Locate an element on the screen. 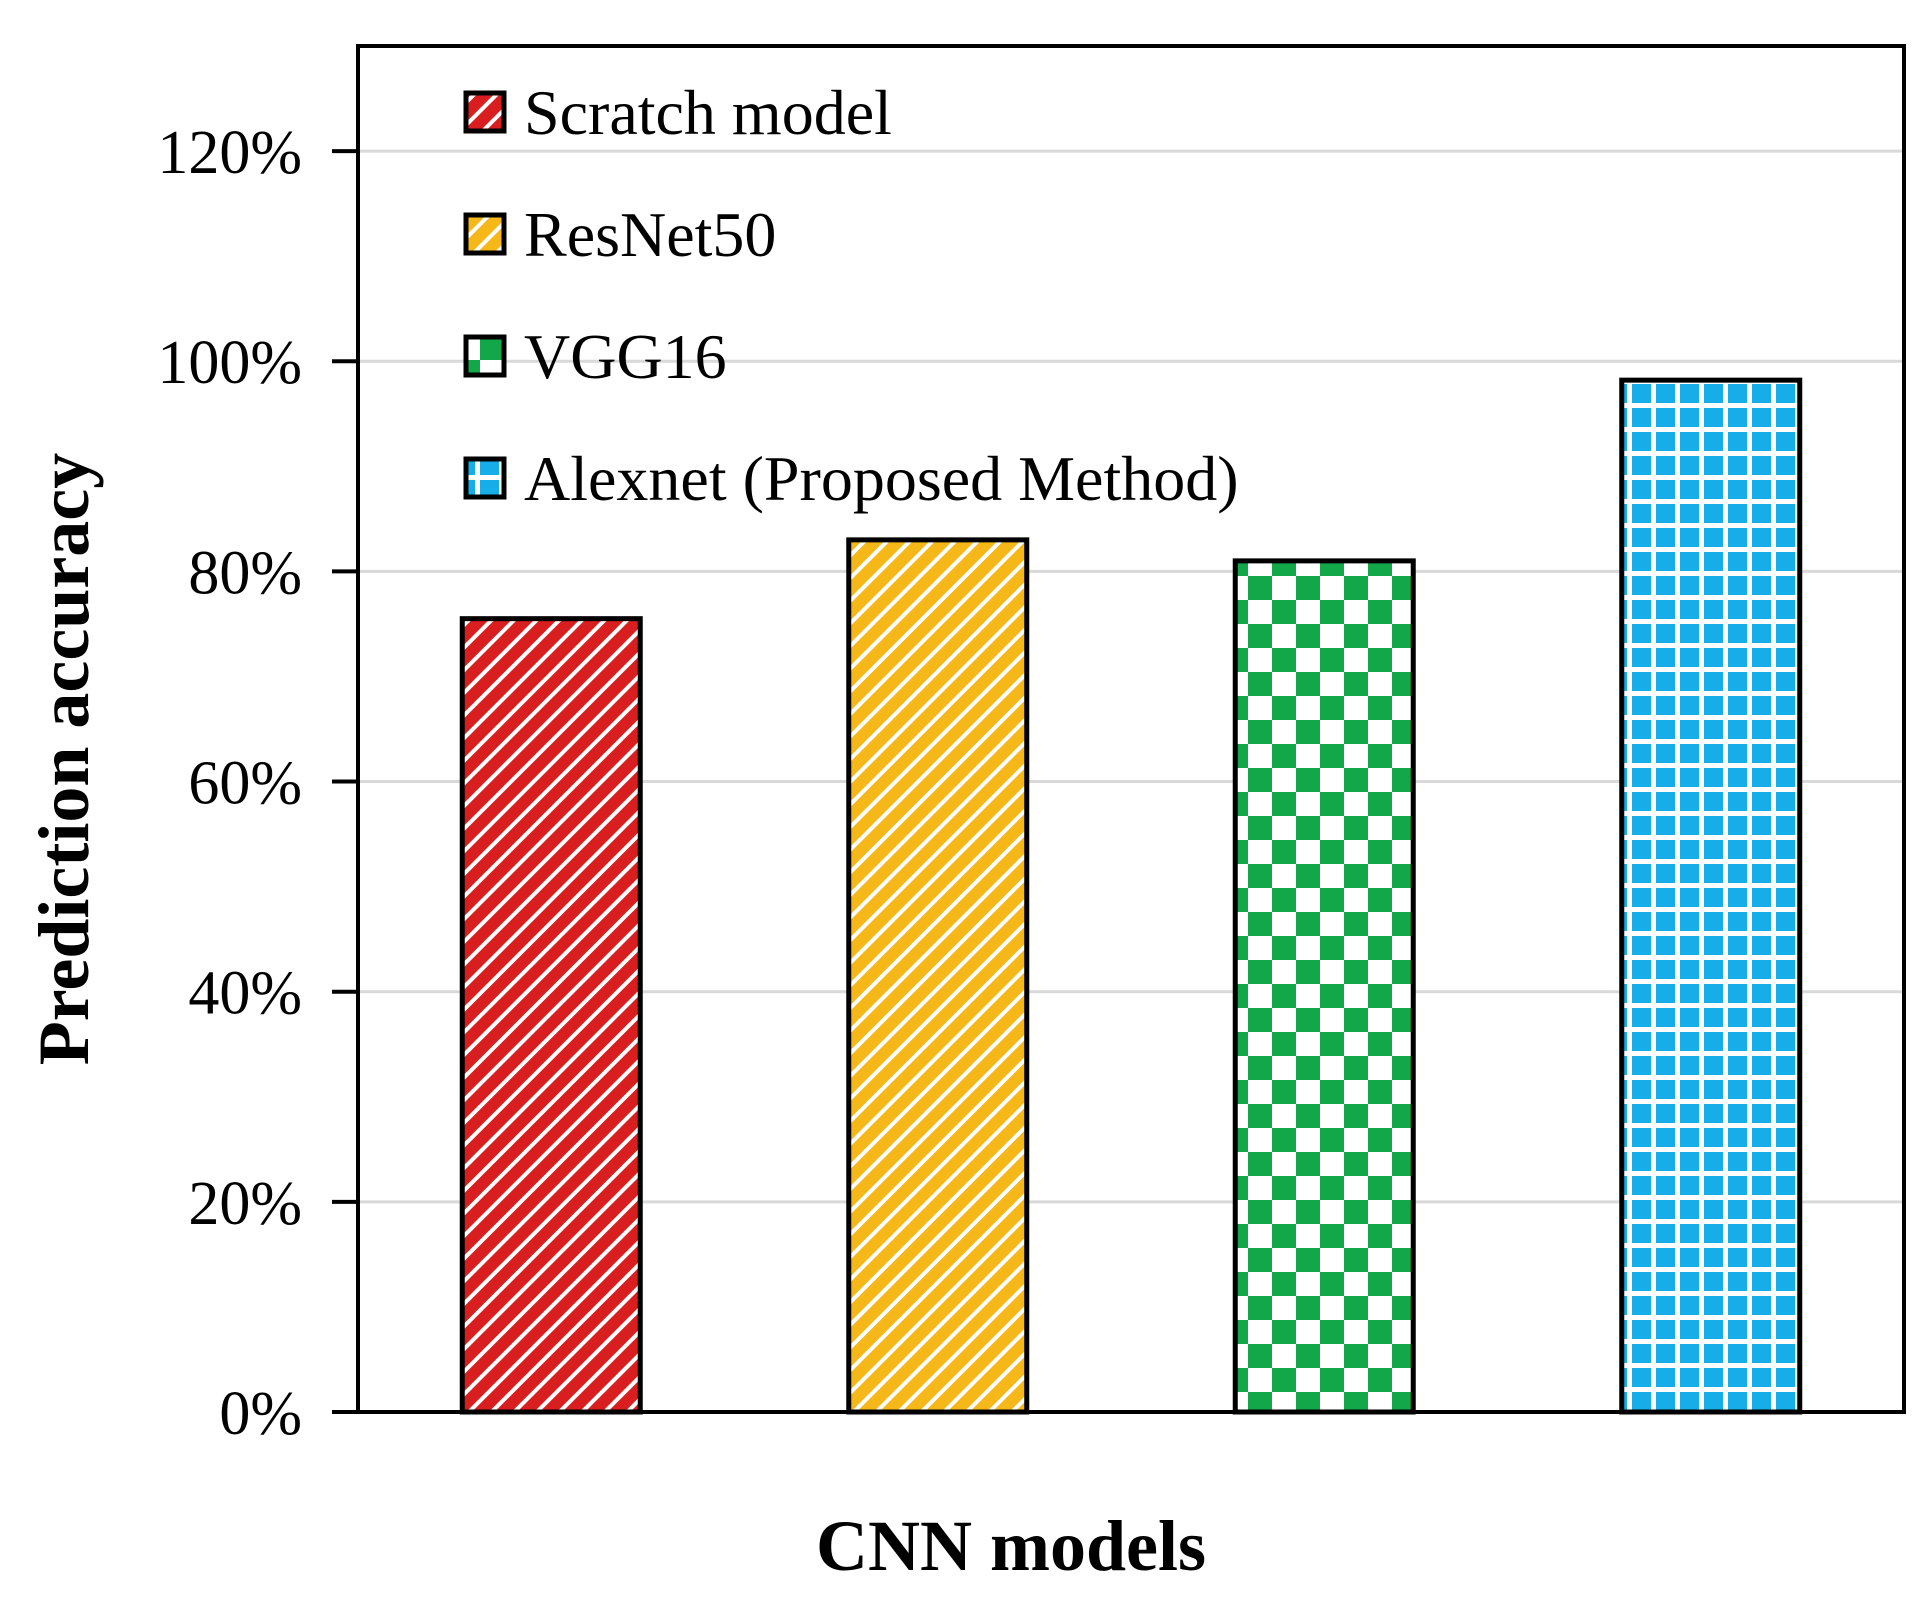 The width and height of the screenshot is (1932, 1608). y-tick-label: 0% is located at coordinates (260, 1414).